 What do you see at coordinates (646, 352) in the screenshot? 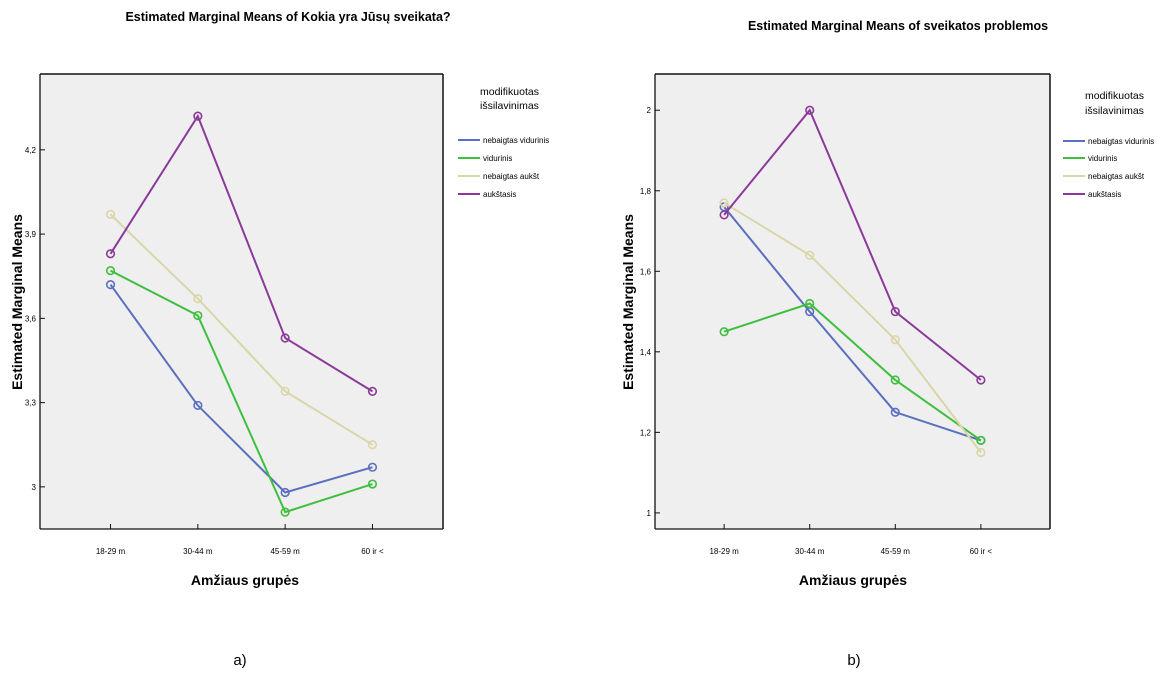
I see `y-tick-label: 1,4` at bounding box center [646, 352].